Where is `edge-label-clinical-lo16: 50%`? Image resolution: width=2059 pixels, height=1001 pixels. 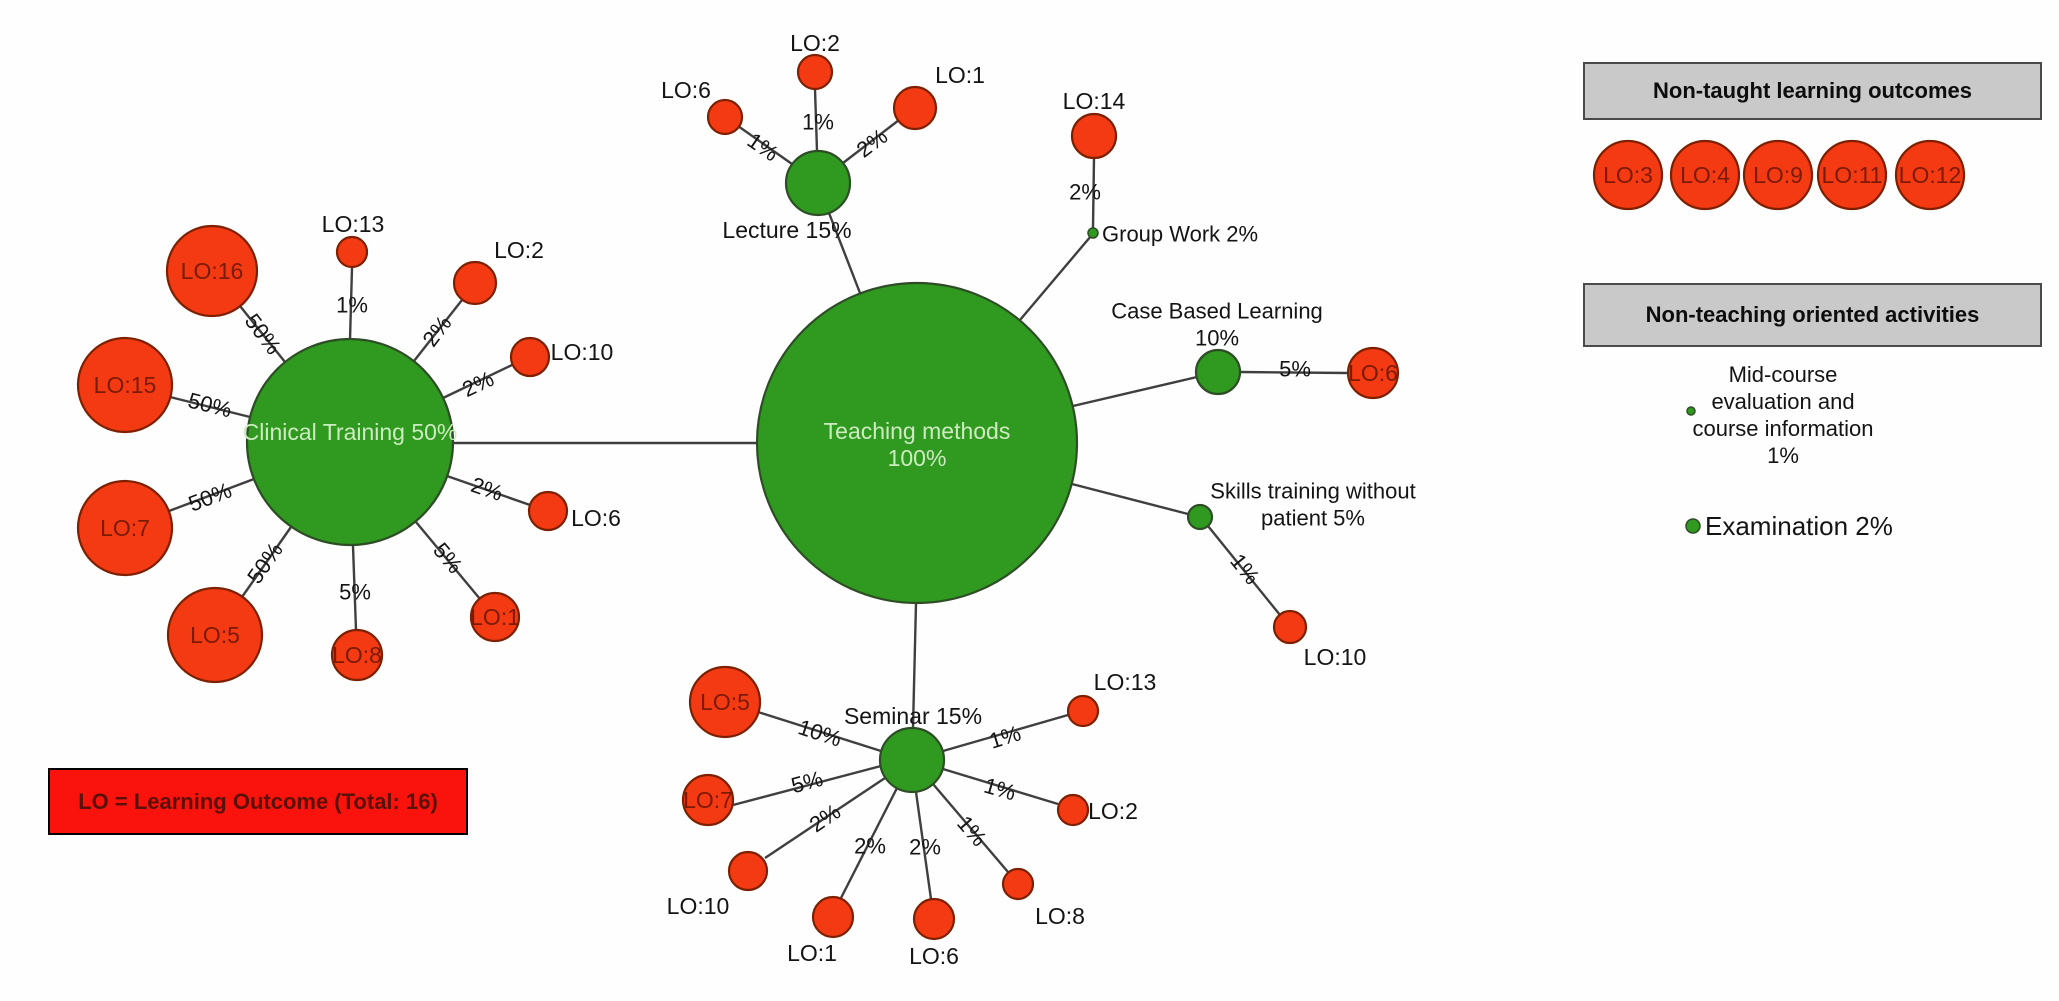
edge-label-clinical-lo16: 50% is located at coordinates (263, 334).